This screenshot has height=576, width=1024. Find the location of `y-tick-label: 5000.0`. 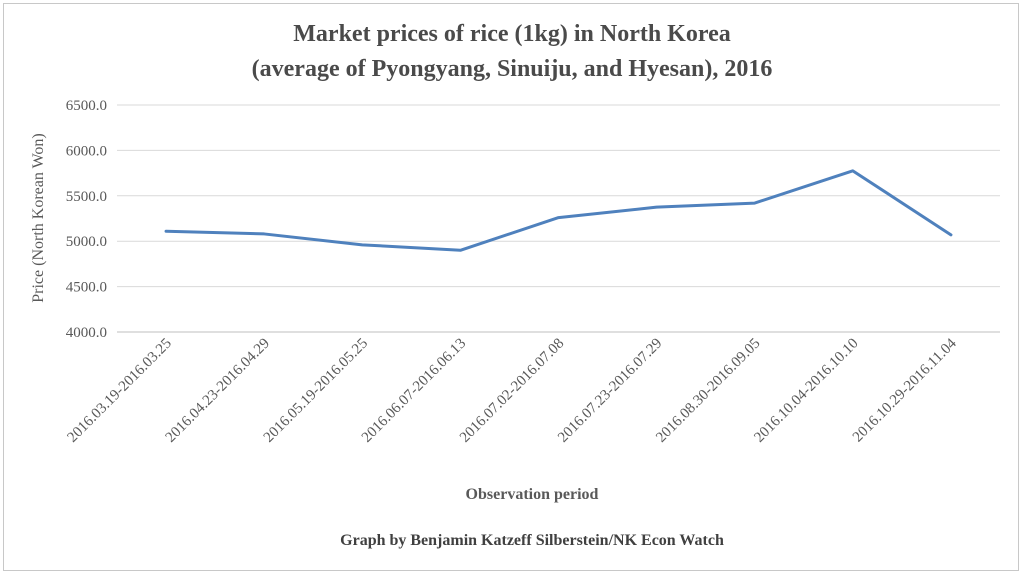

y-tick-label: 5000.0 is located at coordinates (86, 242).